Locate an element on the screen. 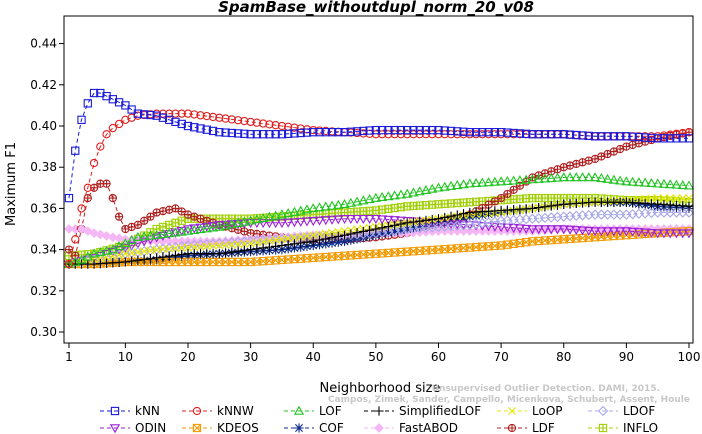 This screenshot has height=434, width=702. legend-label: kNN is located at coordinates (147, 411).